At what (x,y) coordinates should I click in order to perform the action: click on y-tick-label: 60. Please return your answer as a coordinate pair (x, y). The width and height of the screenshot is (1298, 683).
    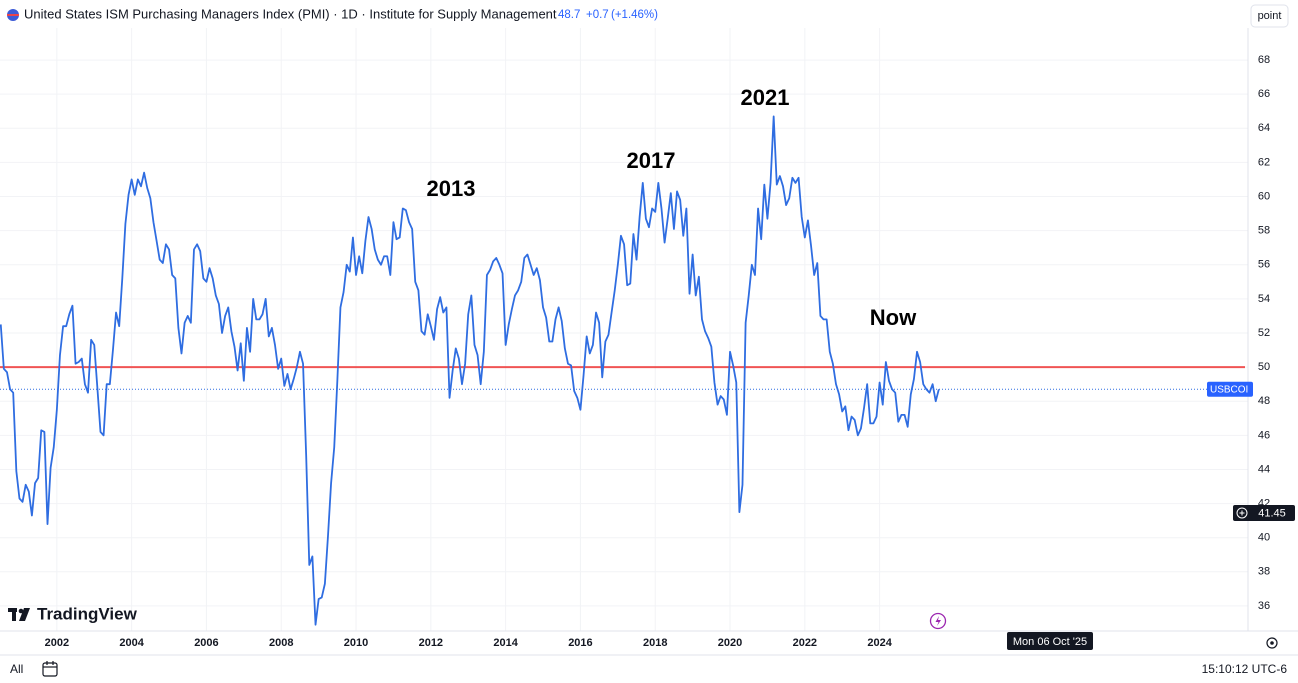
    Looking at the image, I should click on (1264, 196).